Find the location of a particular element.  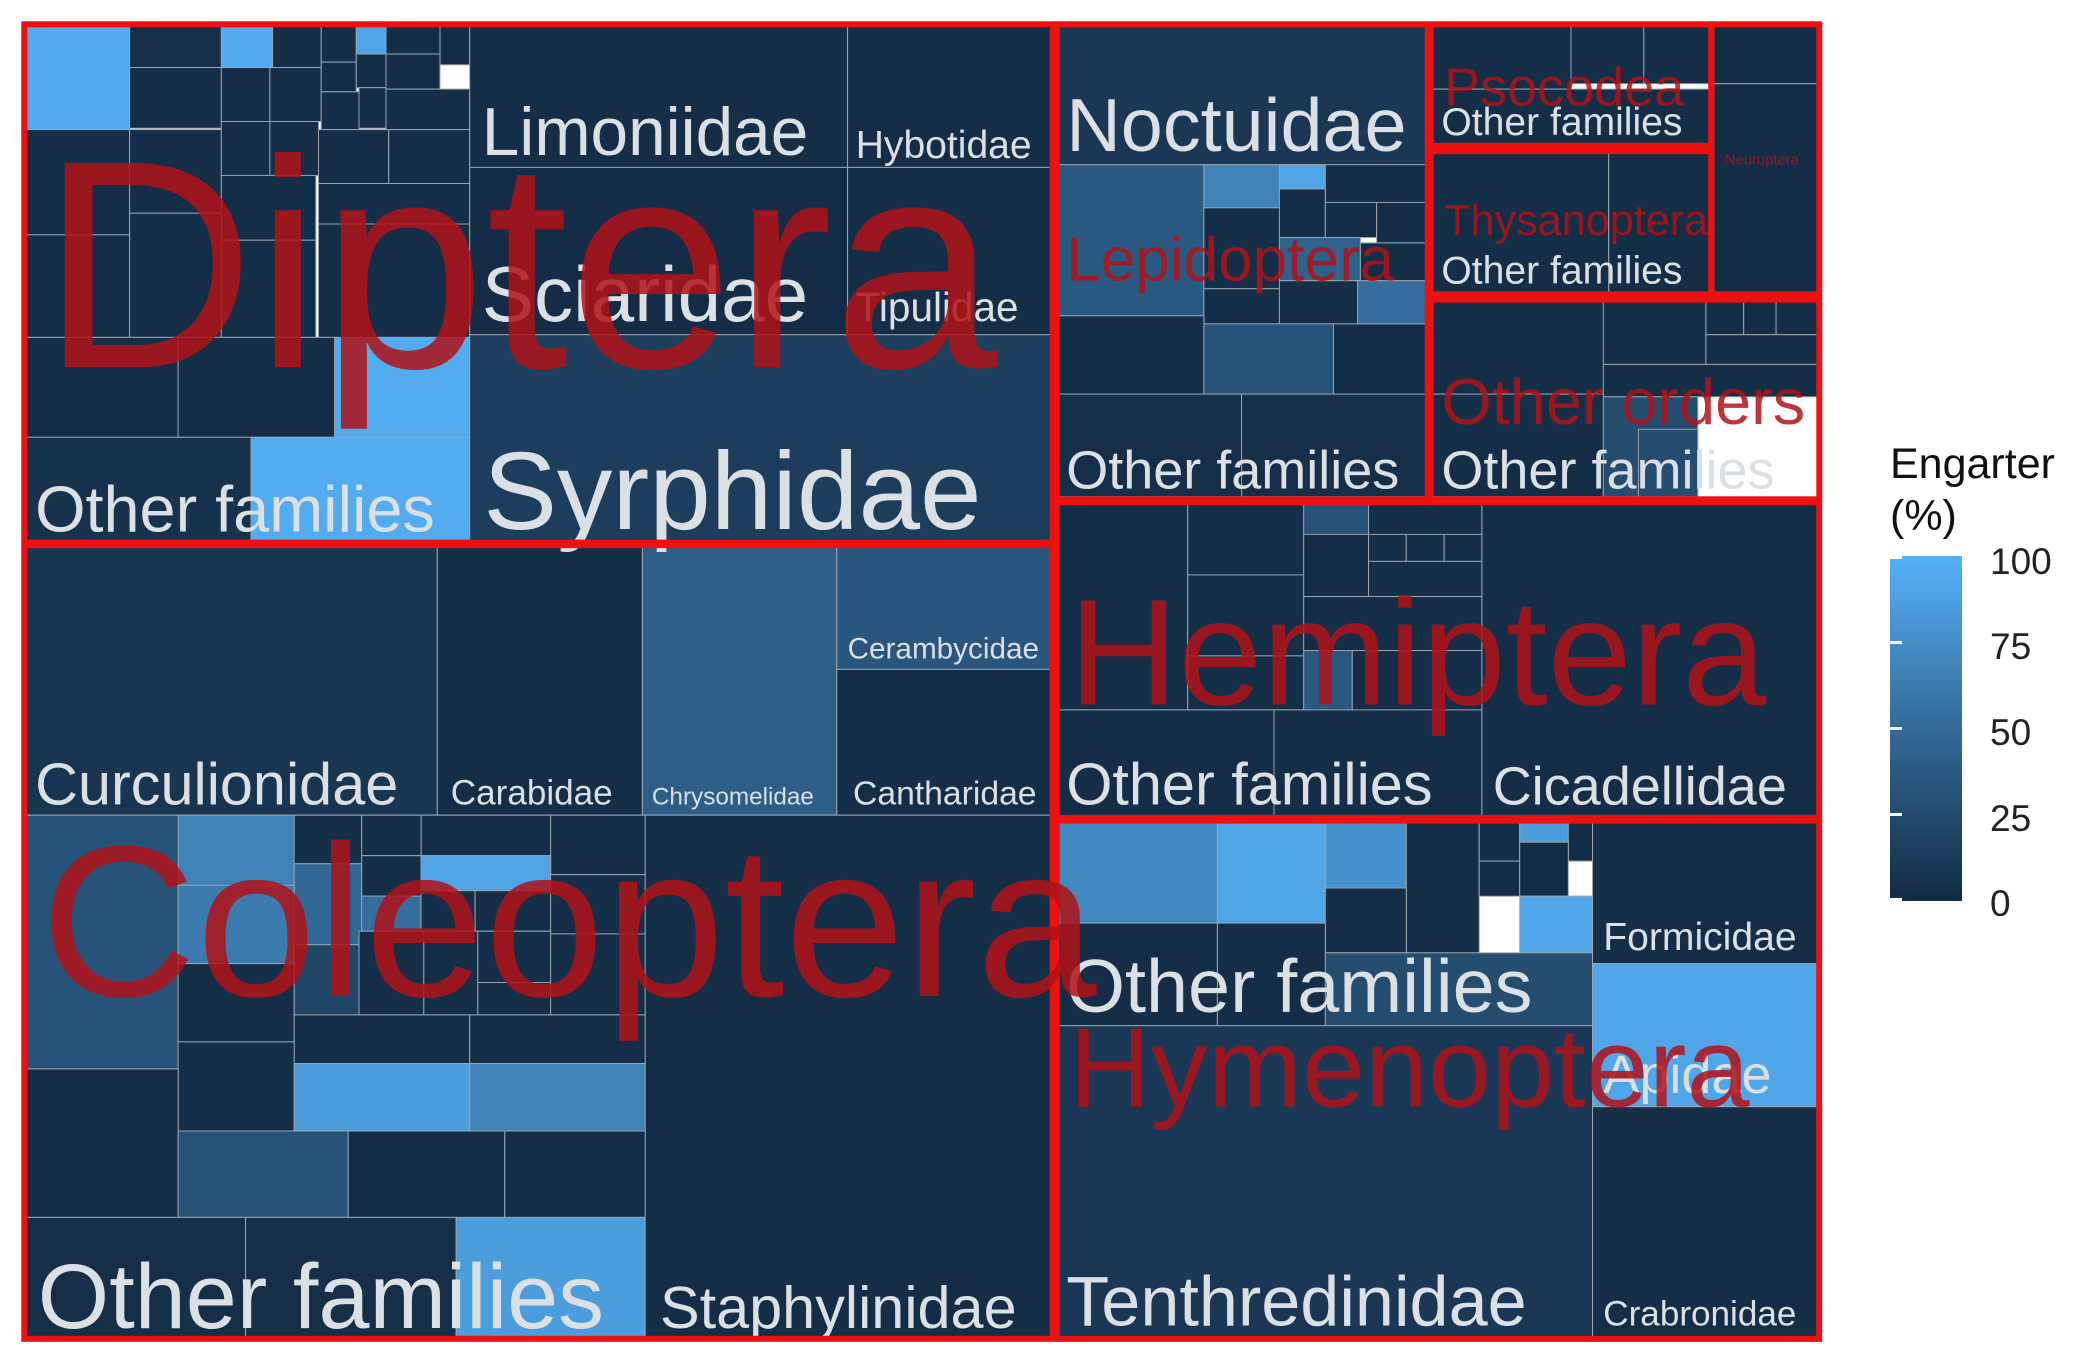

carabidae-label: Carabidae is located at coordinates (532, 792).